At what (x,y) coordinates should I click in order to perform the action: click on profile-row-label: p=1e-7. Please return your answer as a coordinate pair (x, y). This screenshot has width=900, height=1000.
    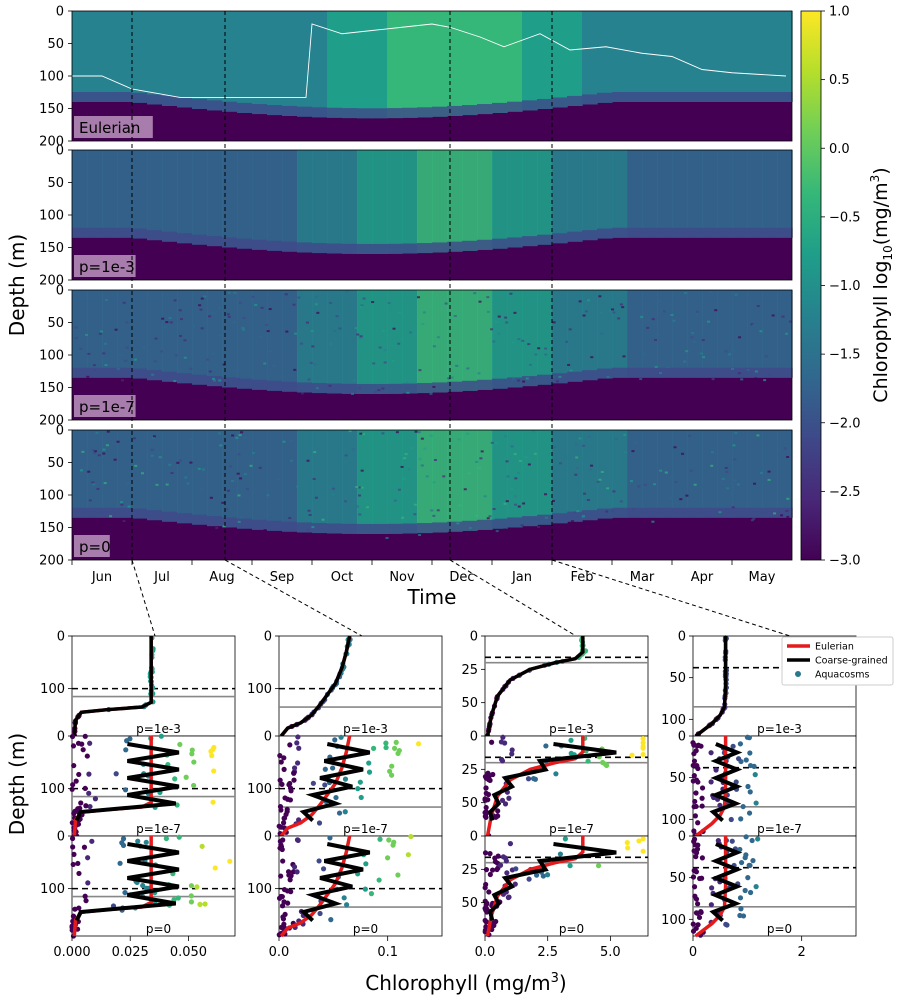
    Looking at the image, I should click on (158, 829).